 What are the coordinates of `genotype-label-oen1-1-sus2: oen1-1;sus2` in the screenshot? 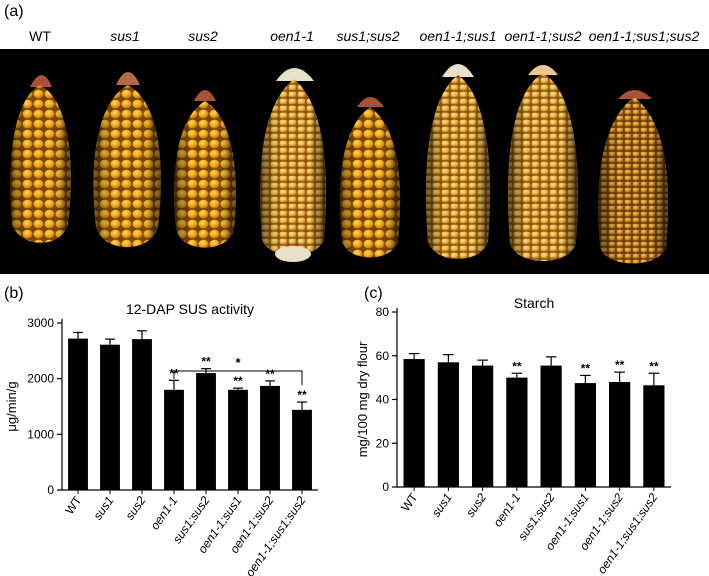 It's located at (542, 36).